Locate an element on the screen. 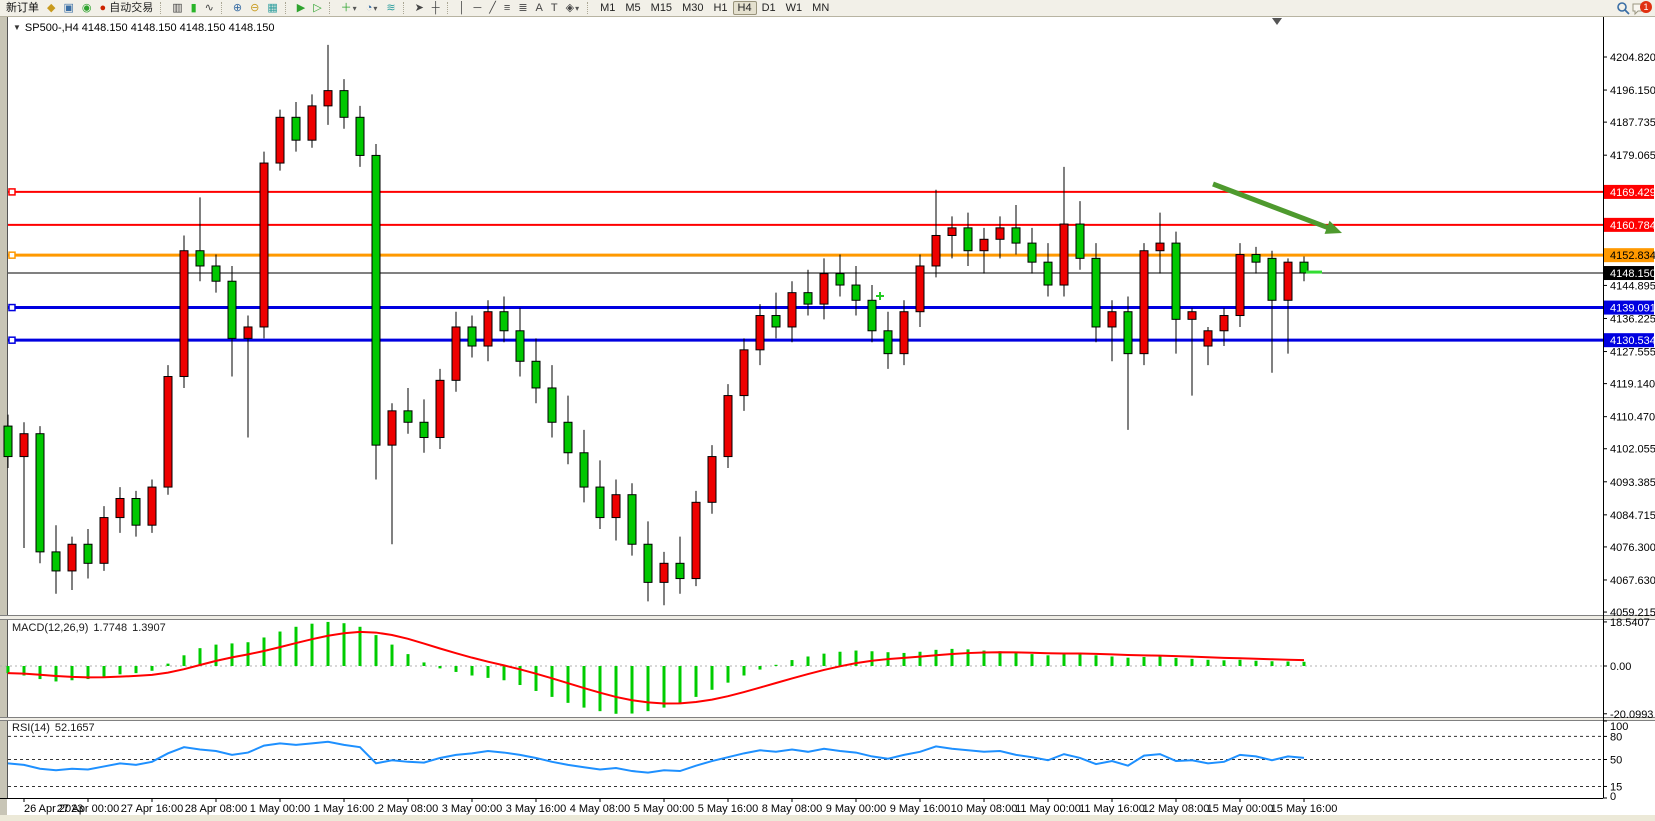 Image resolution: width=1655 pixels, height=821 pixels. svg-text: 4084.715 is located at coordinates (1632, 516).